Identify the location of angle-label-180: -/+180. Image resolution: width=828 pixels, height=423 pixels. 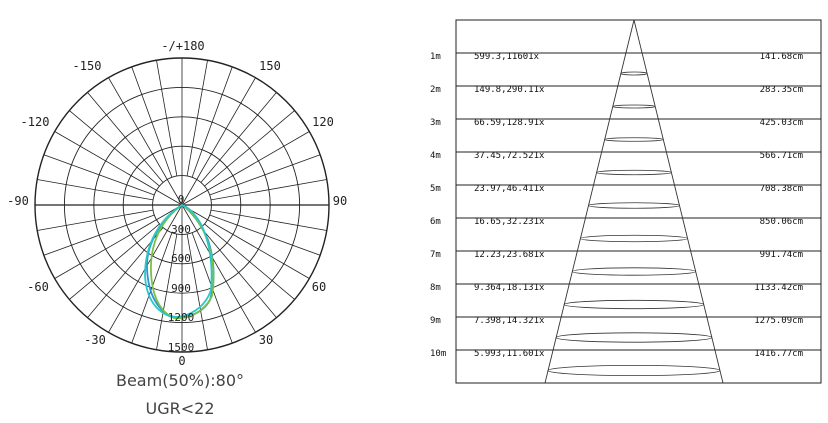
(182, 46).